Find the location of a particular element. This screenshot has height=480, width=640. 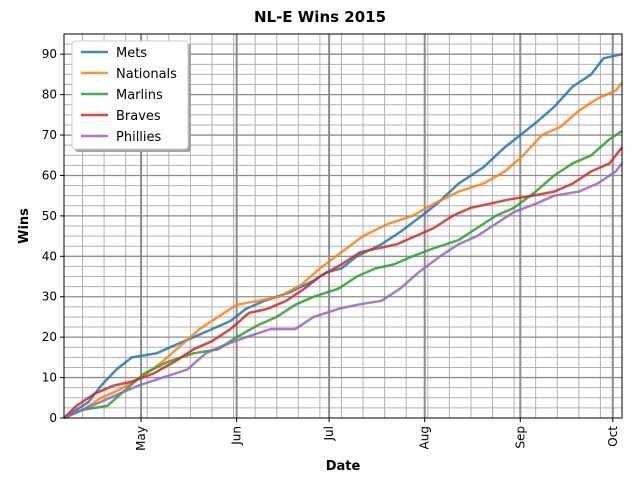

x-tick-label: Jul is located at coordinates (329, 433).